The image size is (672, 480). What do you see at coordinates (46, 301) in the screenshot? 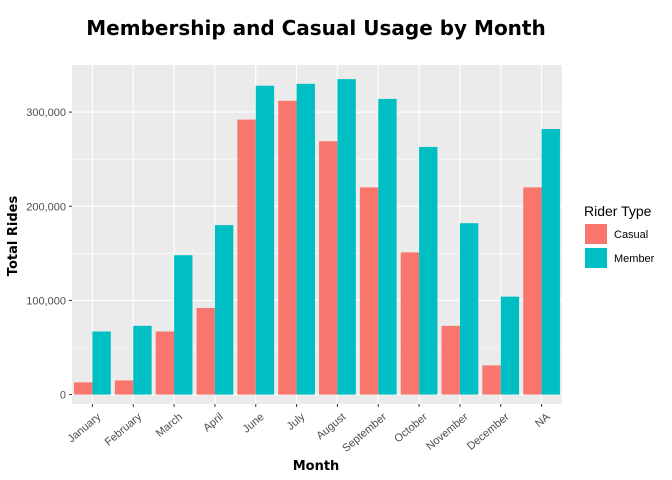
I see `y-tick-label: 100,000` at bounding box center [46, 301].